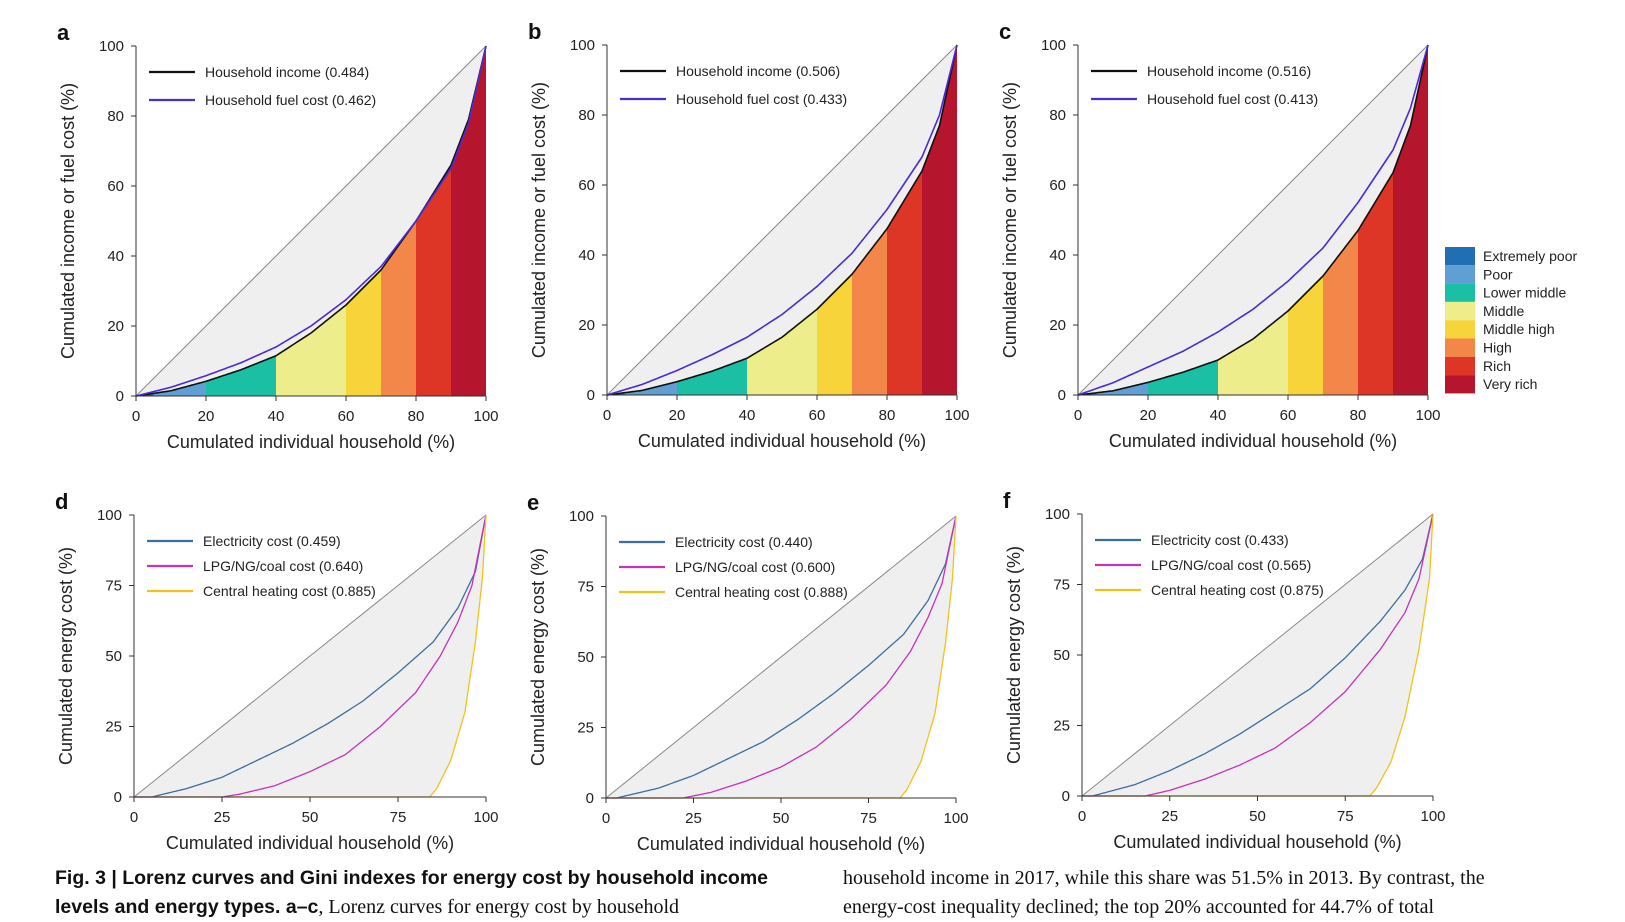  Describe the element at coordinates (272, 541) in the screenshot. I see `legend-entry: Electricity cost (0.459)` at that location.